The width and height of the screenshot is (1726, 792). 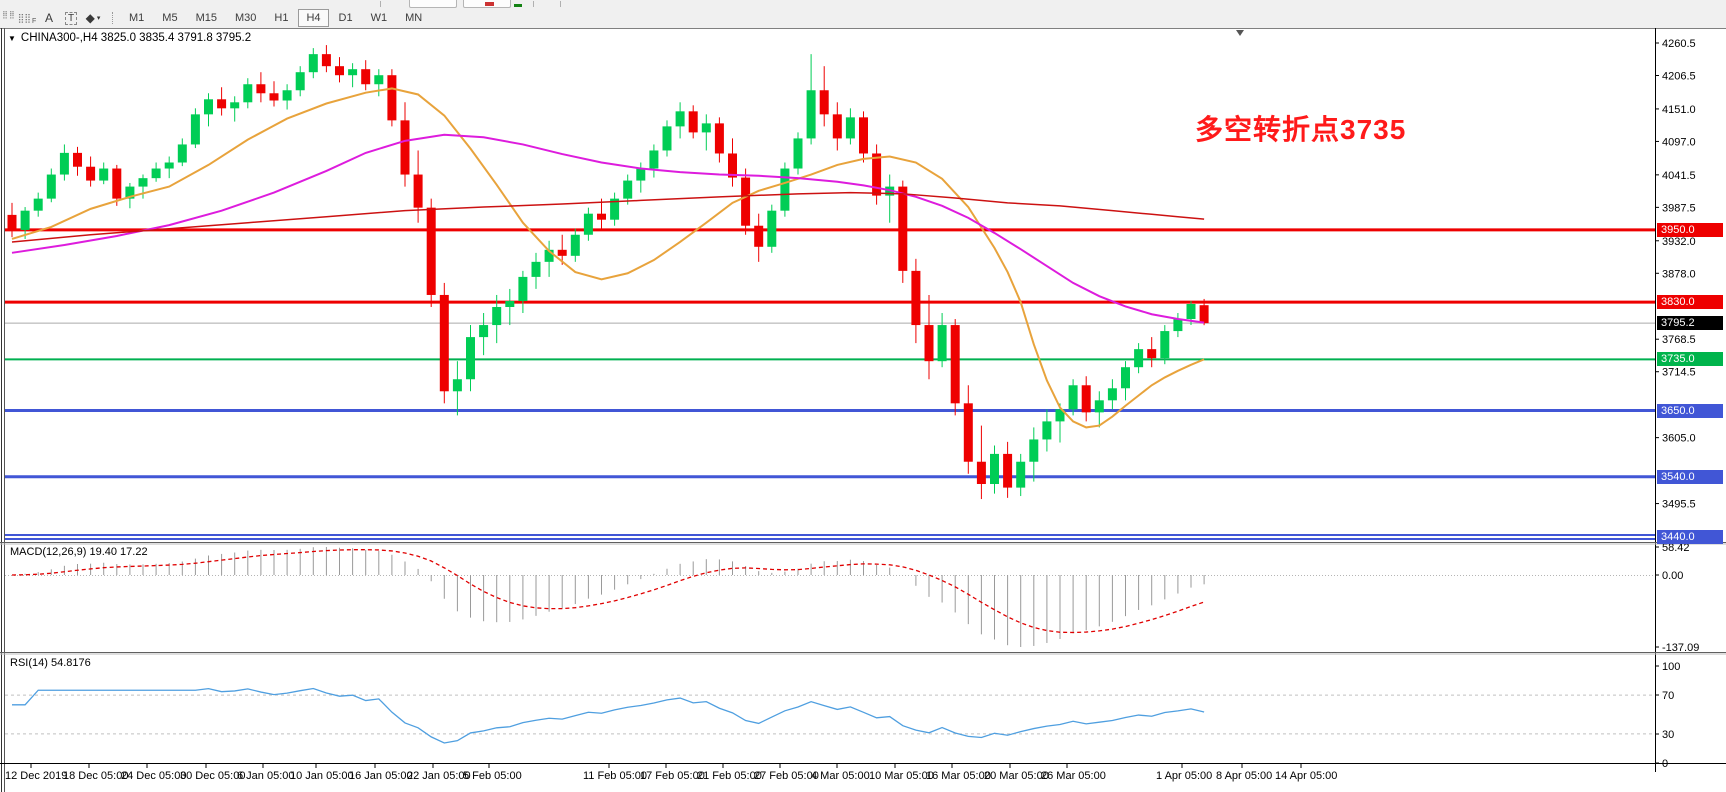 I want to click on svg-text: 3987.5, so click(x=1679, y=208).